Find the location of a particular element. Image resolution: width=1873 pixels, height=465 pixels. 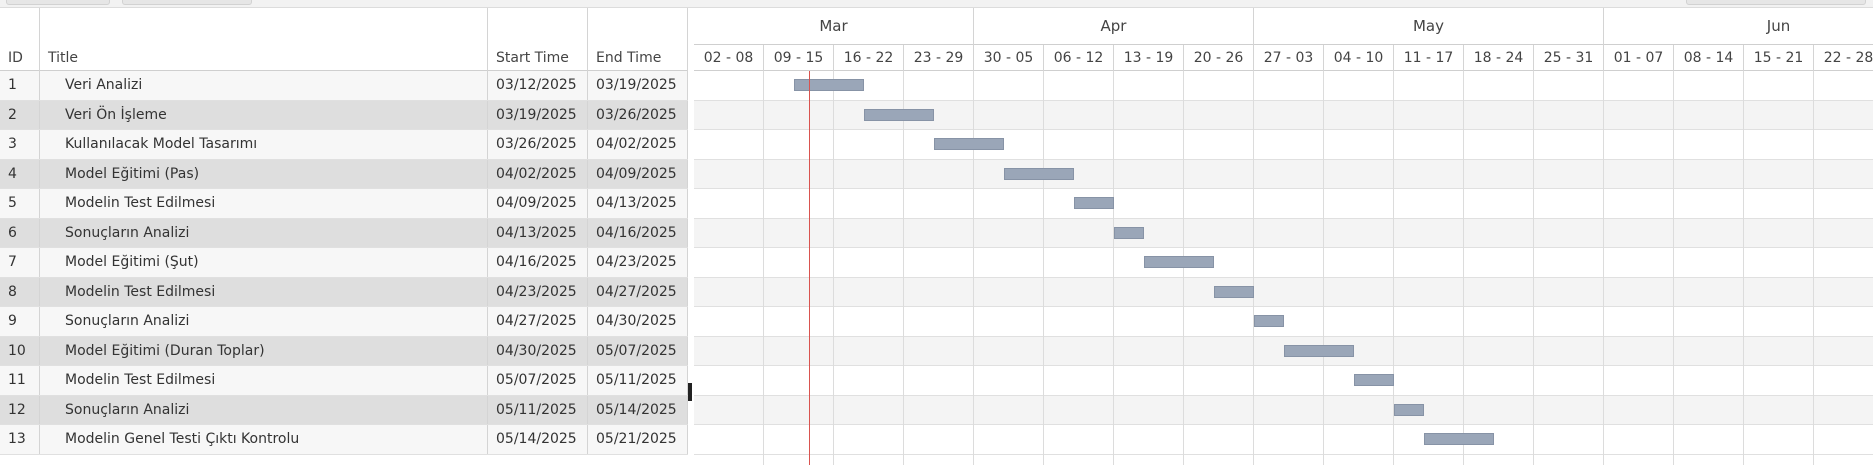

today-marker-line is located at coordinates (809, 268).